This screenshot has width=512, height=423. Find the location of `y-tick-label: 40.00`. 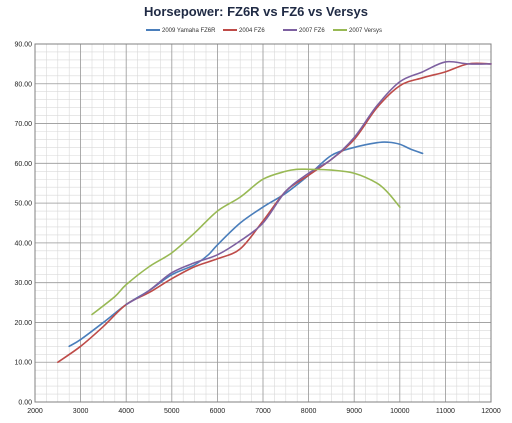

y-tick-label: 40.00 is located at coordinates (23, 243).